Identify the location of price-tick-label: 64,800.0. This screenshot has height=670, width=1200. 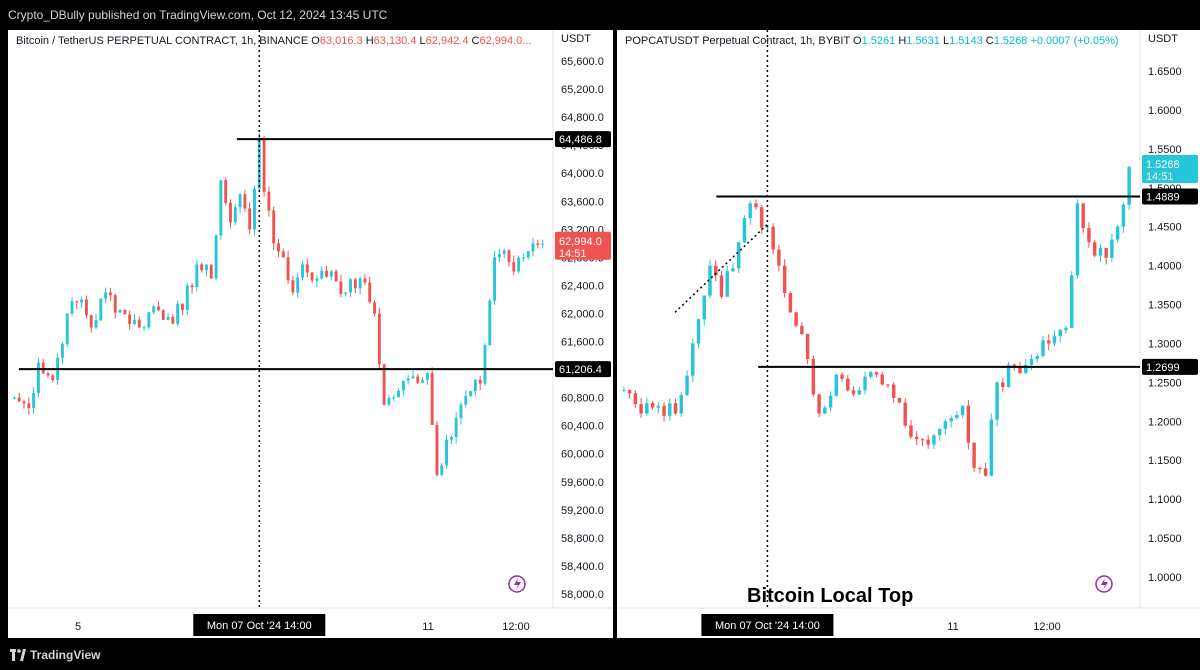
(582, 118).